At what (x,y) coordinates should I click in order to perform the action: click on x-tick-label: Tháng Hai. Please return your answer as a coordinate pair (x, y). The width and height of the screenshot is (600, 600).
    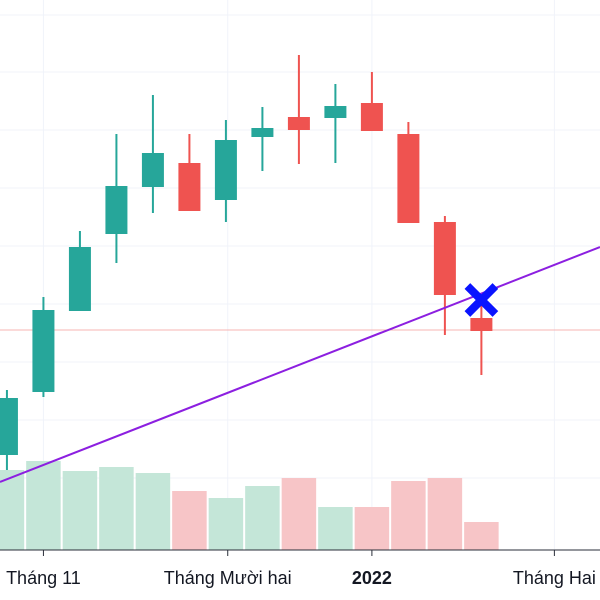
    Looking at the image, I should click on (554, 578).